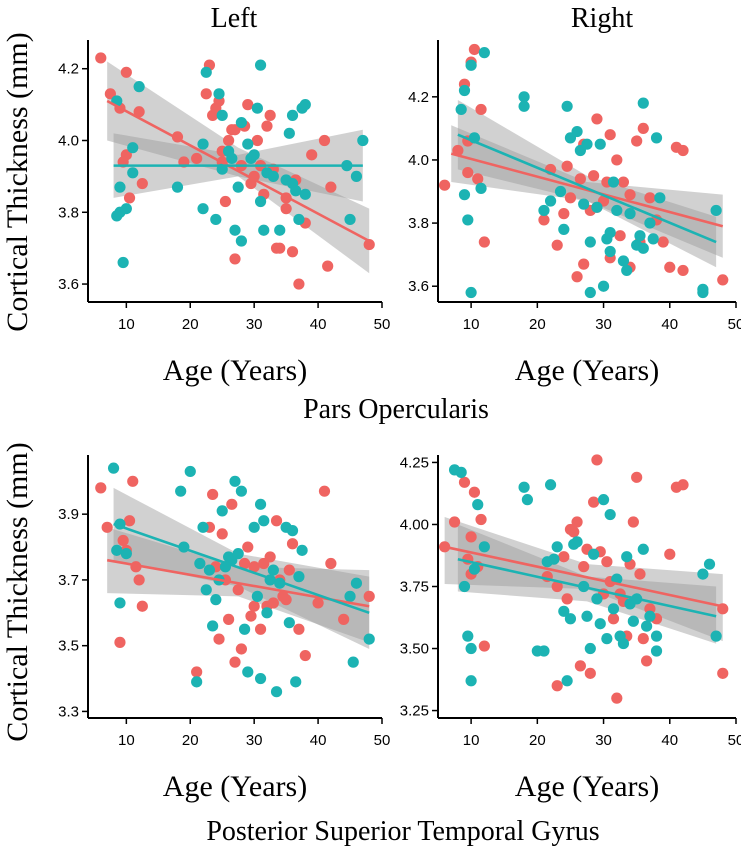 This screenshot has height=850, width=741. What do you see at coordinates (414, 524) in the screenshot?
I see `y-tick-label: 4.00` at bounding box center [414, 524].